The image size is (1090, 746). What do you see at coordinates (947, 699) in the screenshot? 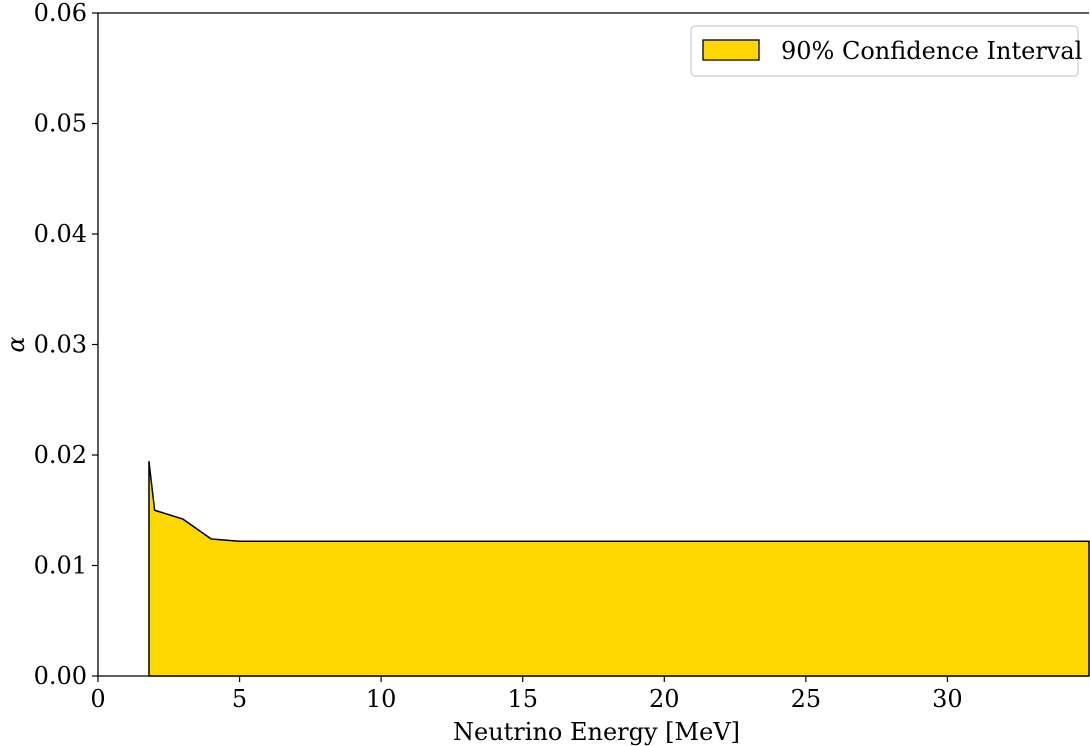
I see `x-tick-label: 30` at bounding box center [947, 699].